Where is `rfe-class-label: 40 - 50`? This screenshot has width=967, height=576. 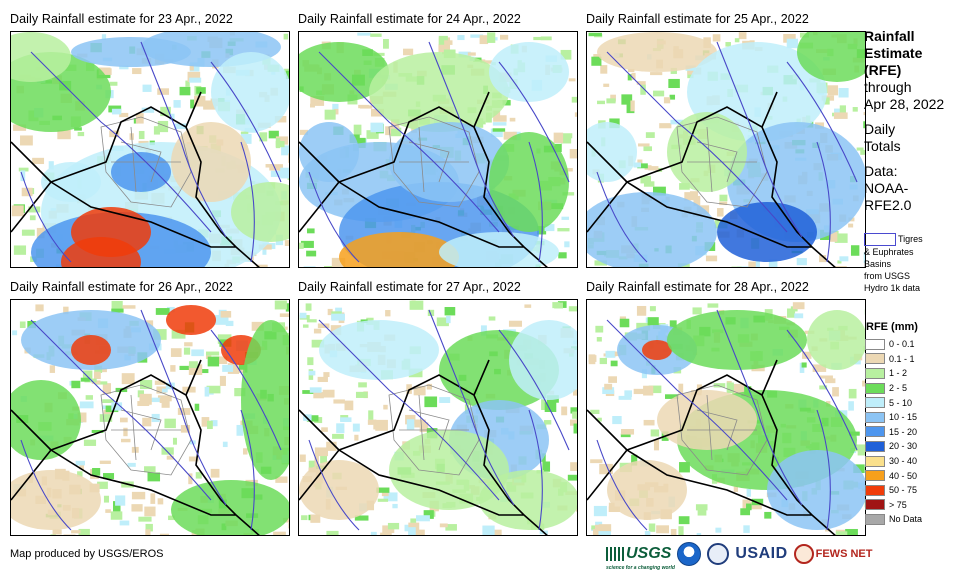 rfe-class-label: 40 - 50 is located at coordinates (903, 475).